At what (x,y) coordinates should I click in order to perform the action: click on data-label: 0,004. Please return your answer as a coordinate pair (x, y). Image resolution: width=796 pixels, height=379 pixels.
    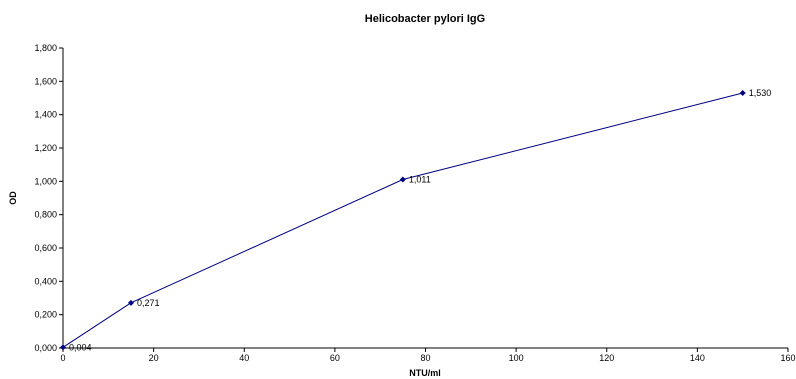
    Looking at the image, I should click on (80, 347).